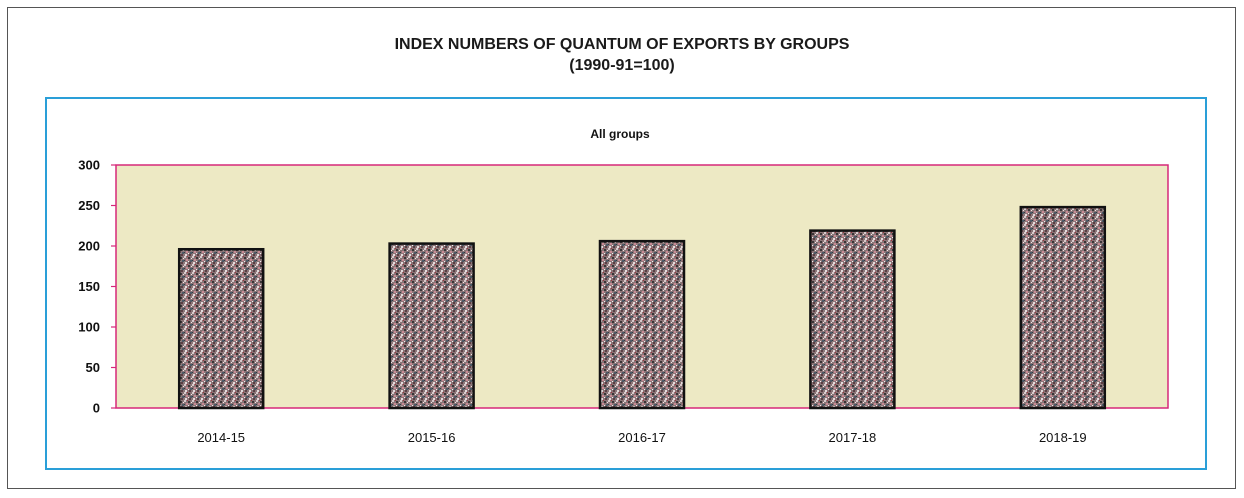  I want to click on chart-subtitle: (1990-91=100), so click(622, 65).